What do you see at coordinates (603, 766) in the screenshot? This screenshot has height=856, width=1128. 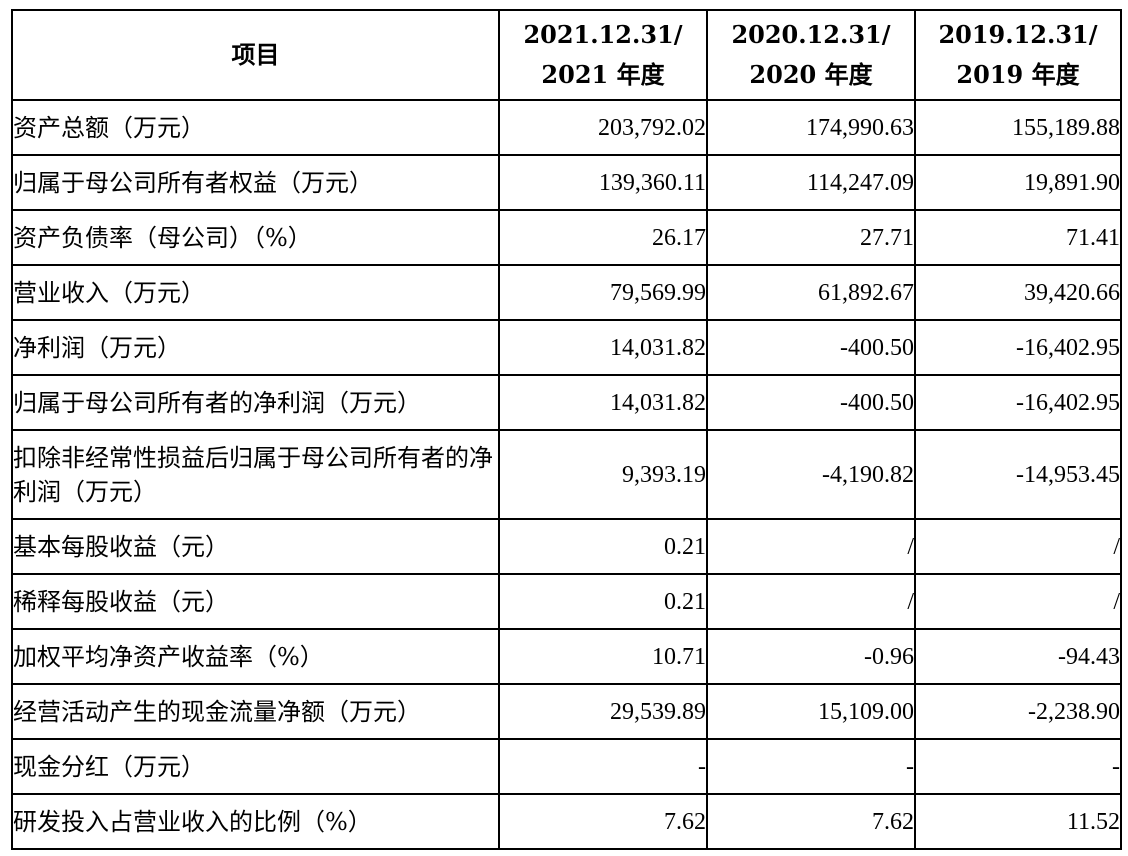 I see `cell-2021: -` at bounding box center [603, 766].